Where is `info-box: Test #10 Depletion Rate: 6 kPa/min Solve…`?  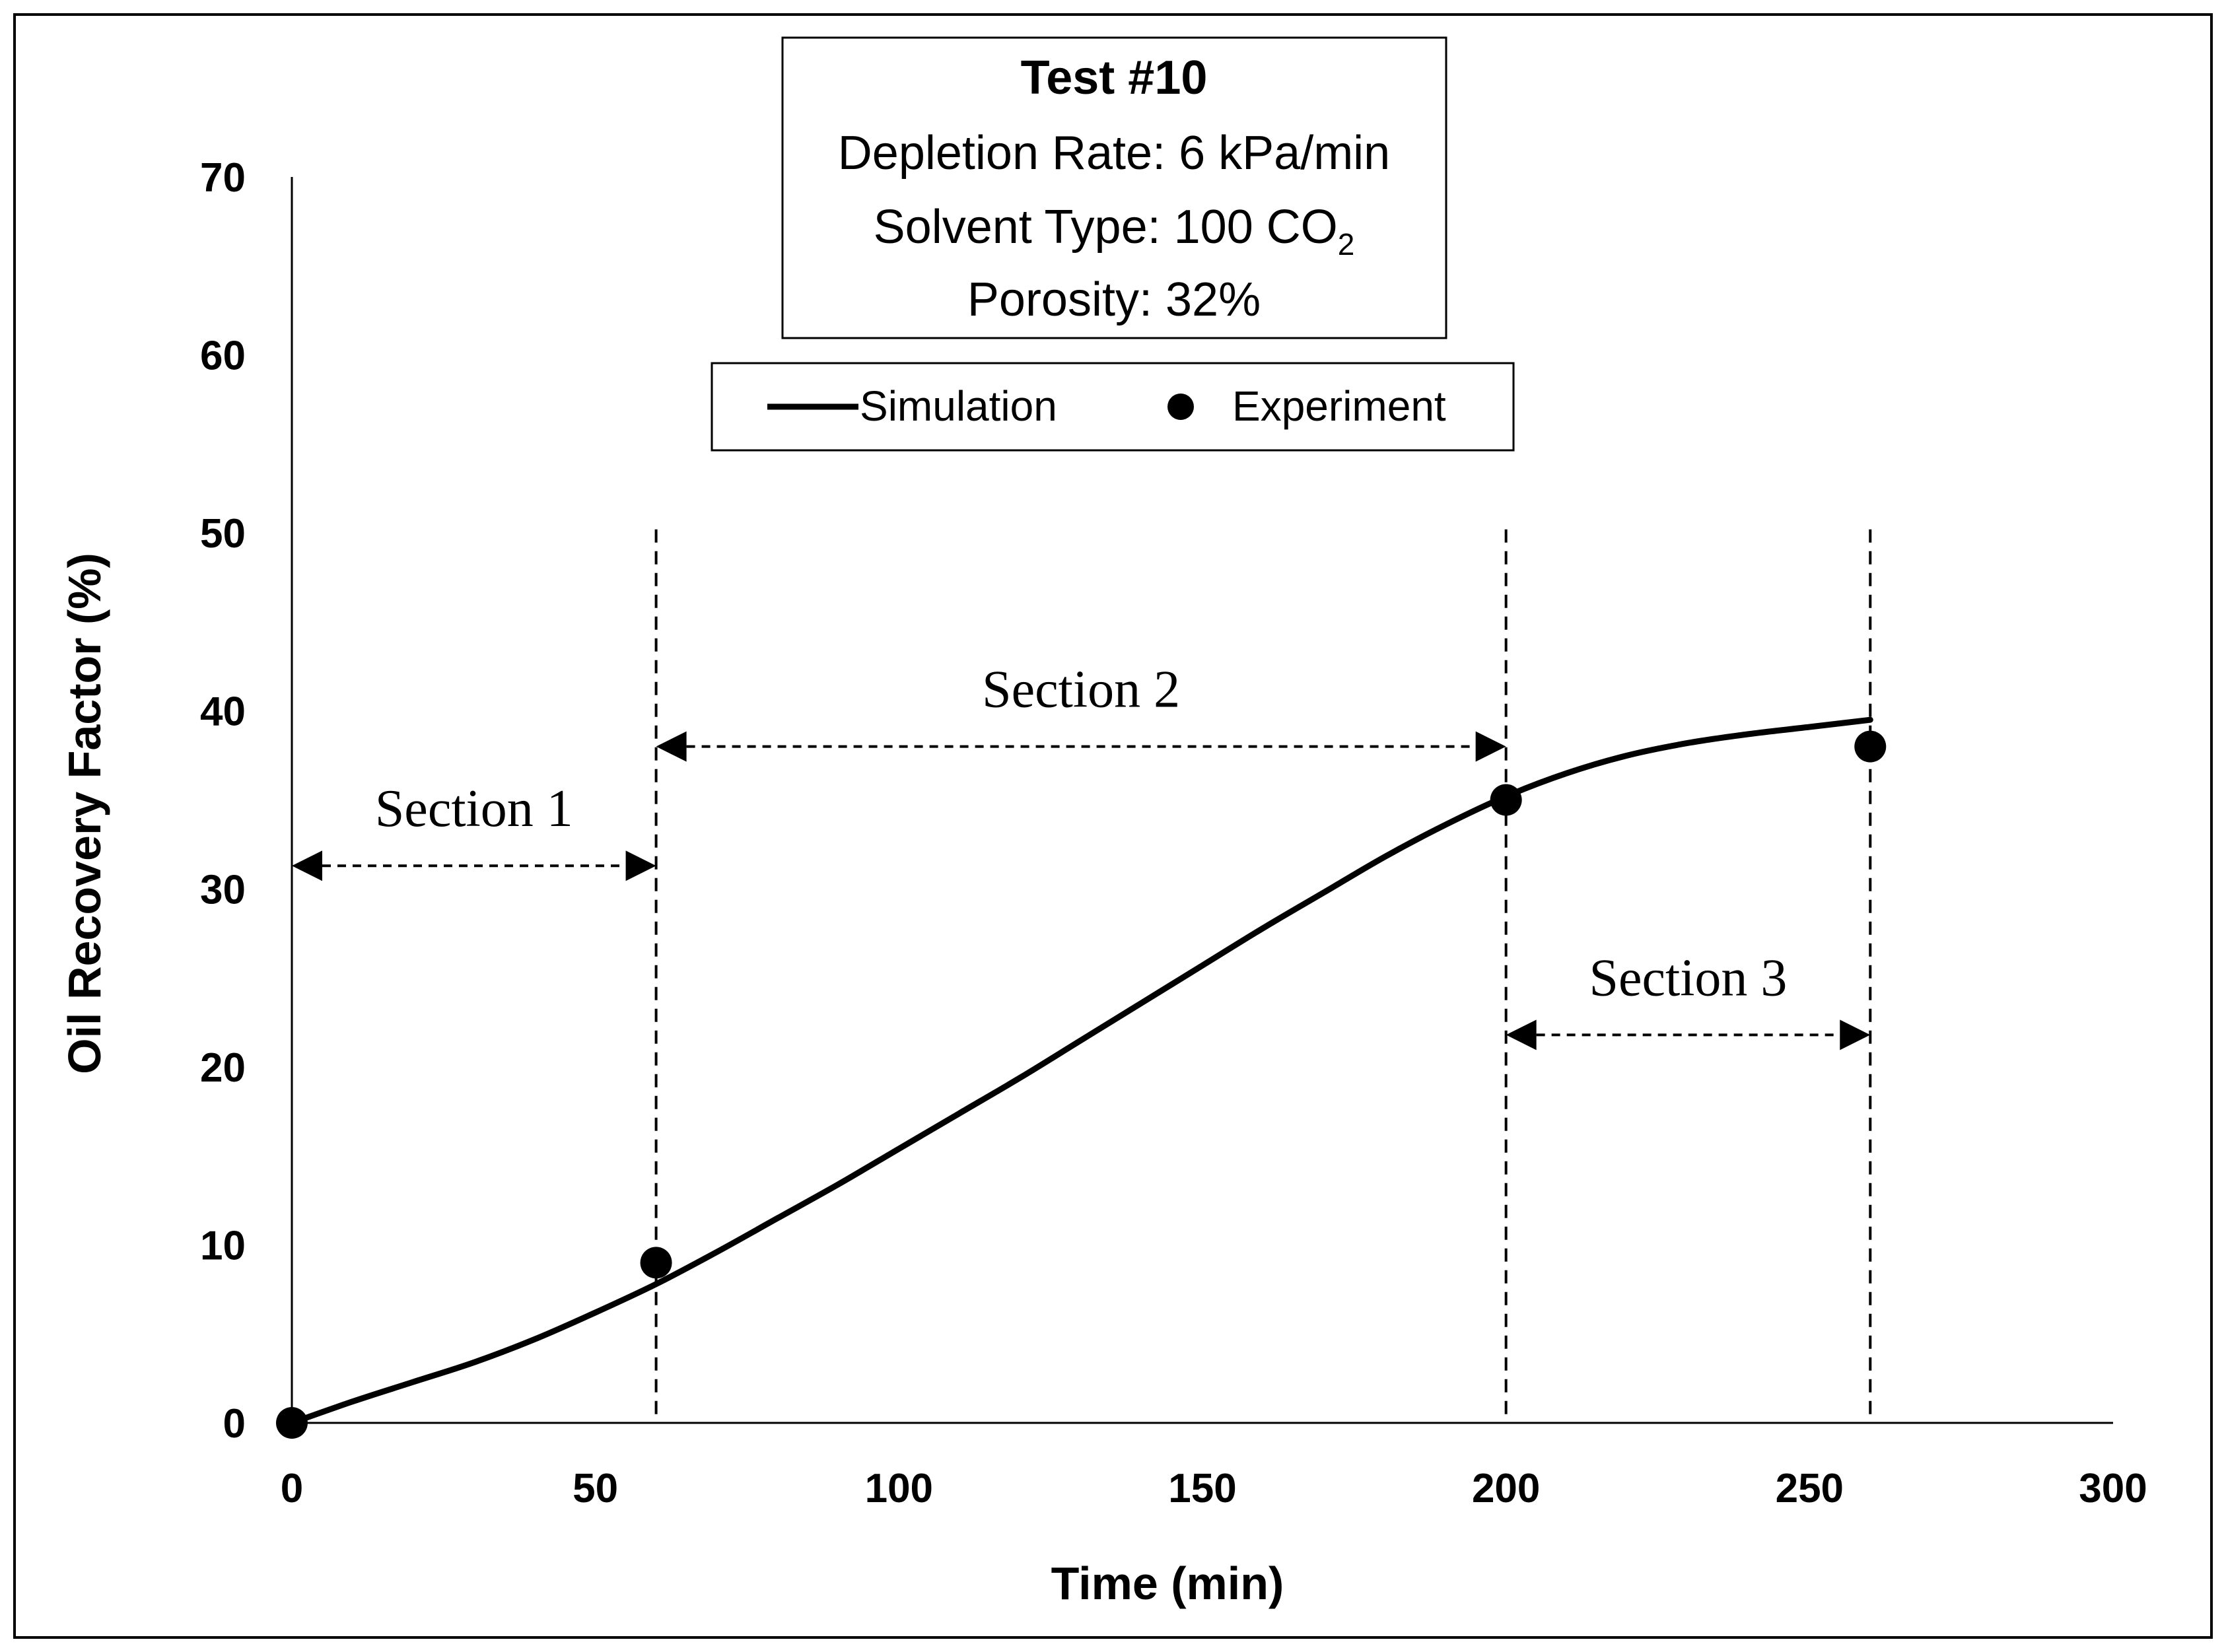 info-box: Test #10 Depletion Rate: 6 kPa/min Solve… is located at coordinates (1114, 187).